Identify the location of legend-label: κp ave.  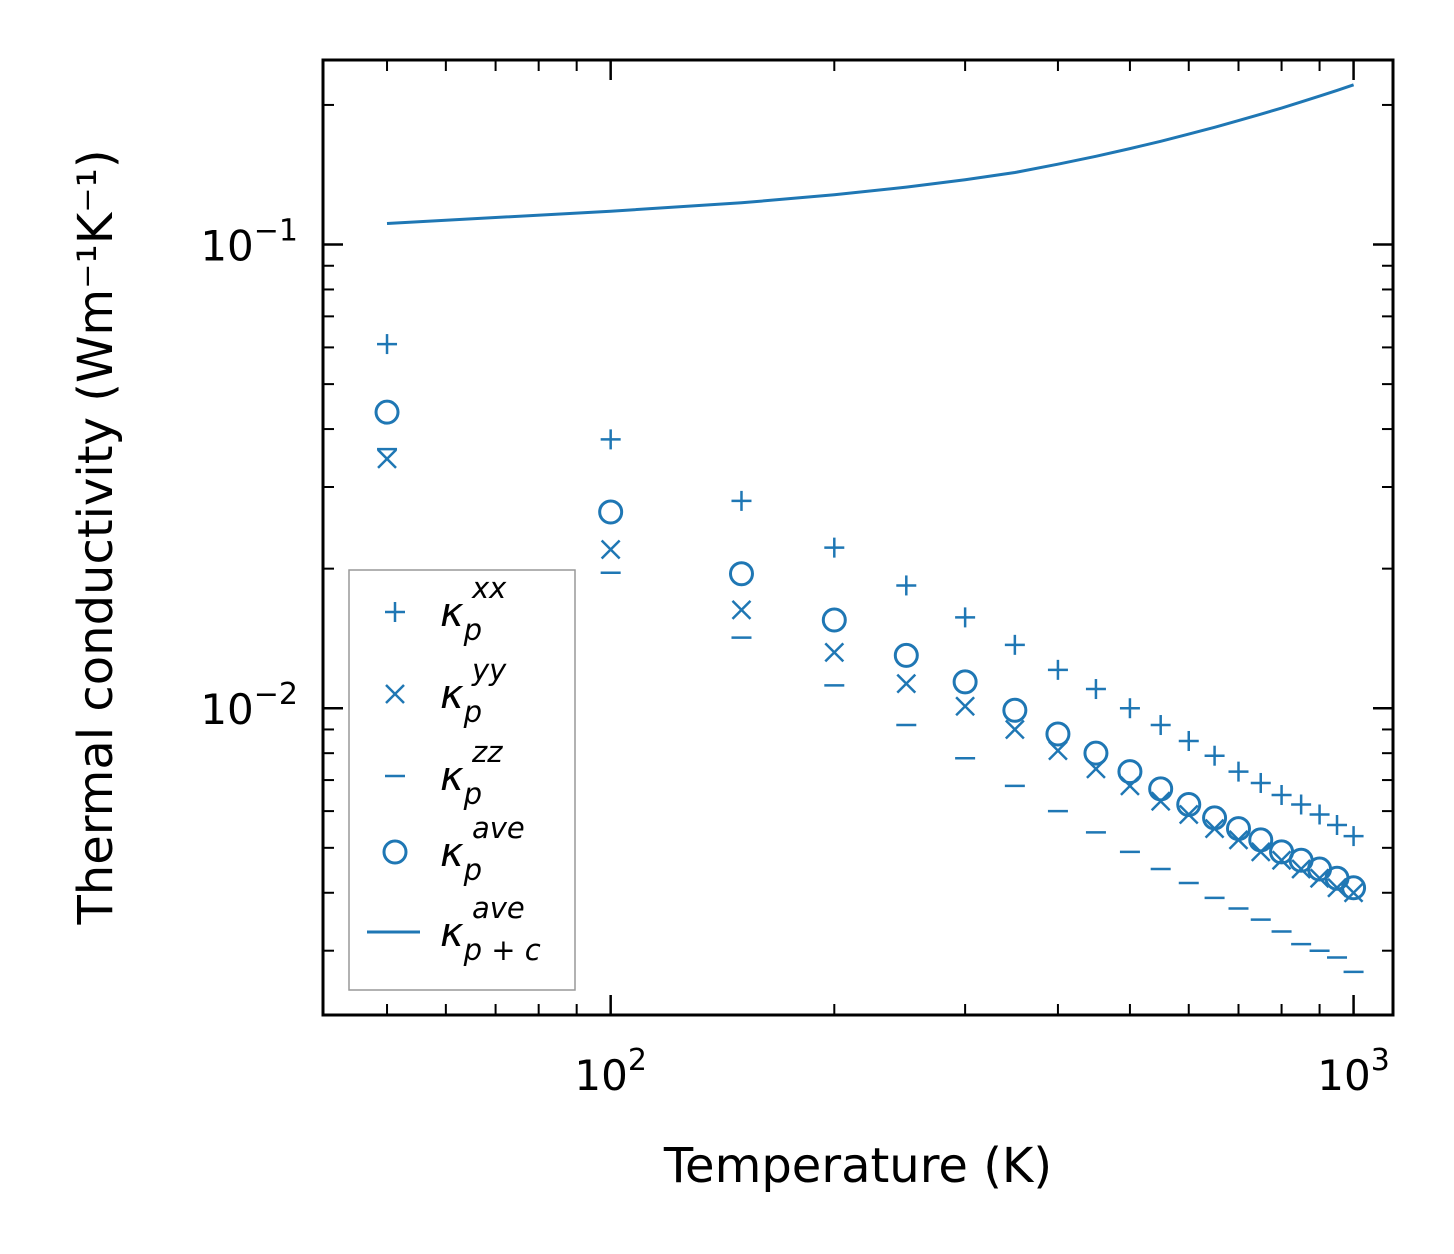
(482, 849).